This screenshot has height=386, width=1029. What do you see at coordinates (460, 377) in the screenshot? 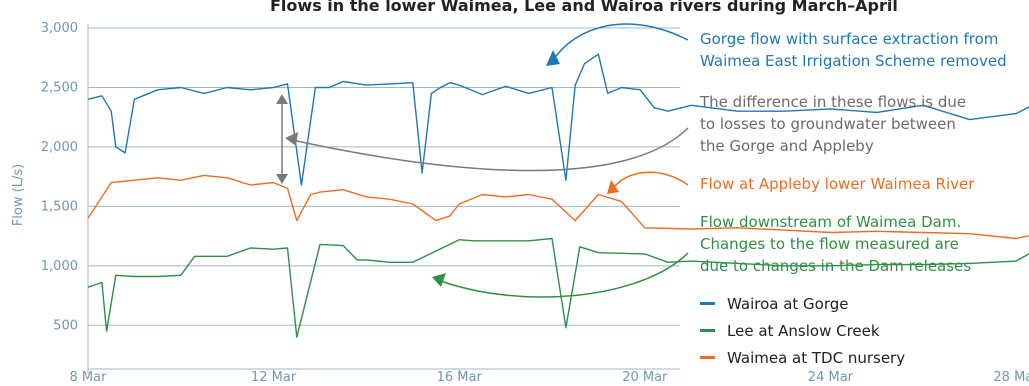
I see `x-tick-label: 16 Mar` at bounding box center [460, 377].